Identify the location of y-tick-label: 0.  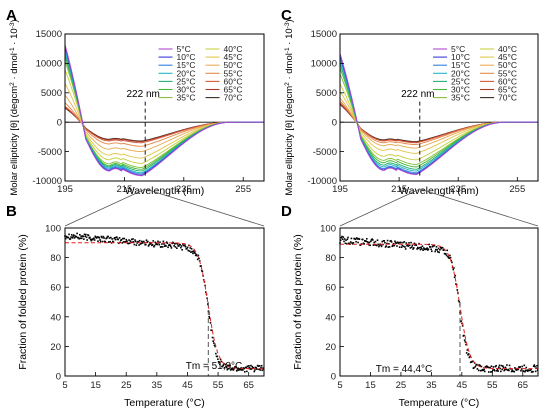
(333, 377).